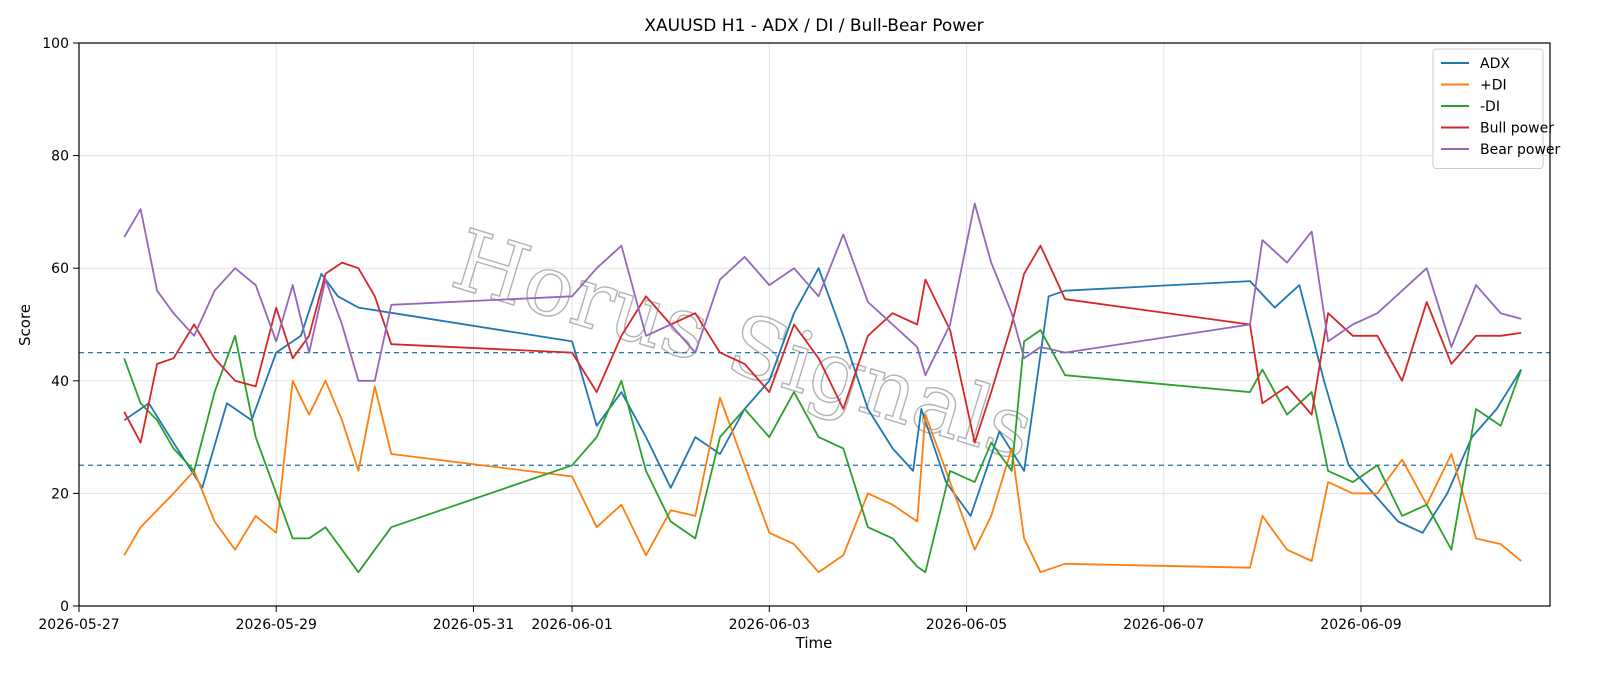 The image size is (1600, 686). Describe the element at coordinates (60, 382) in the screenshot. I see `y-tick-label: 40` at that location.